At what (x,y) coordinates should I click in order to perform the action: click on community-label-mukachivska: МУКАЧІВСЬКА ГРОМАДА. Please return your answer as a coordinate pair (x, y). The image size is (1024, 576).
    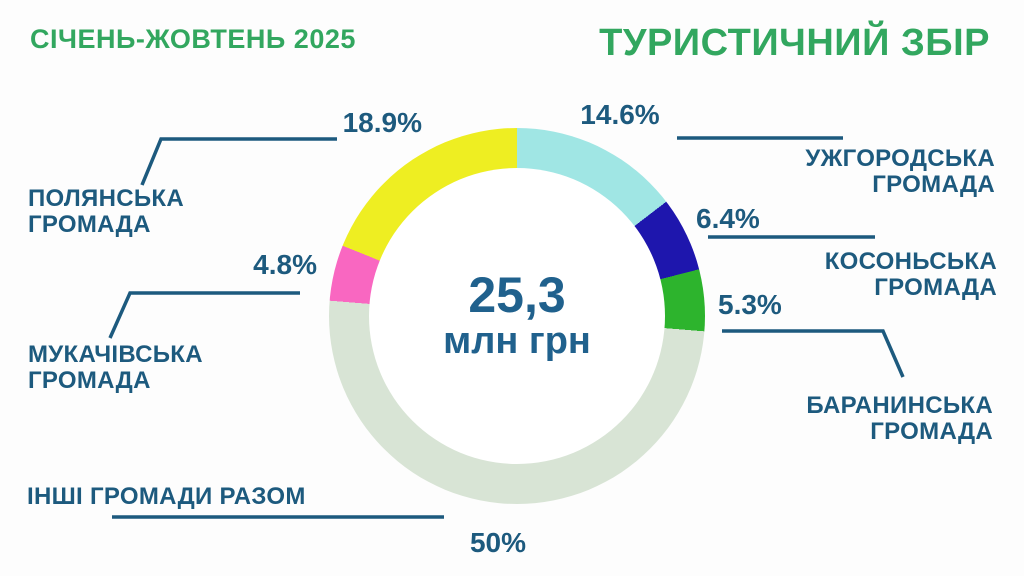
    Looking at the image, I should click on (115, 368).